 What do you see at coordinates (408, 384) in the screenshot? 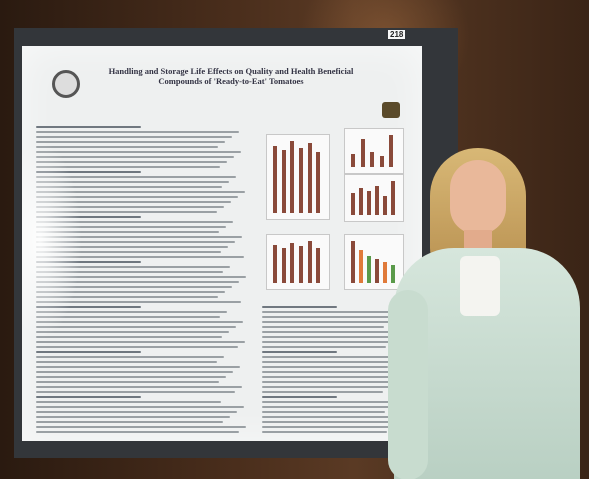
I see `presenter-arm` at bounding box center [408, 384].